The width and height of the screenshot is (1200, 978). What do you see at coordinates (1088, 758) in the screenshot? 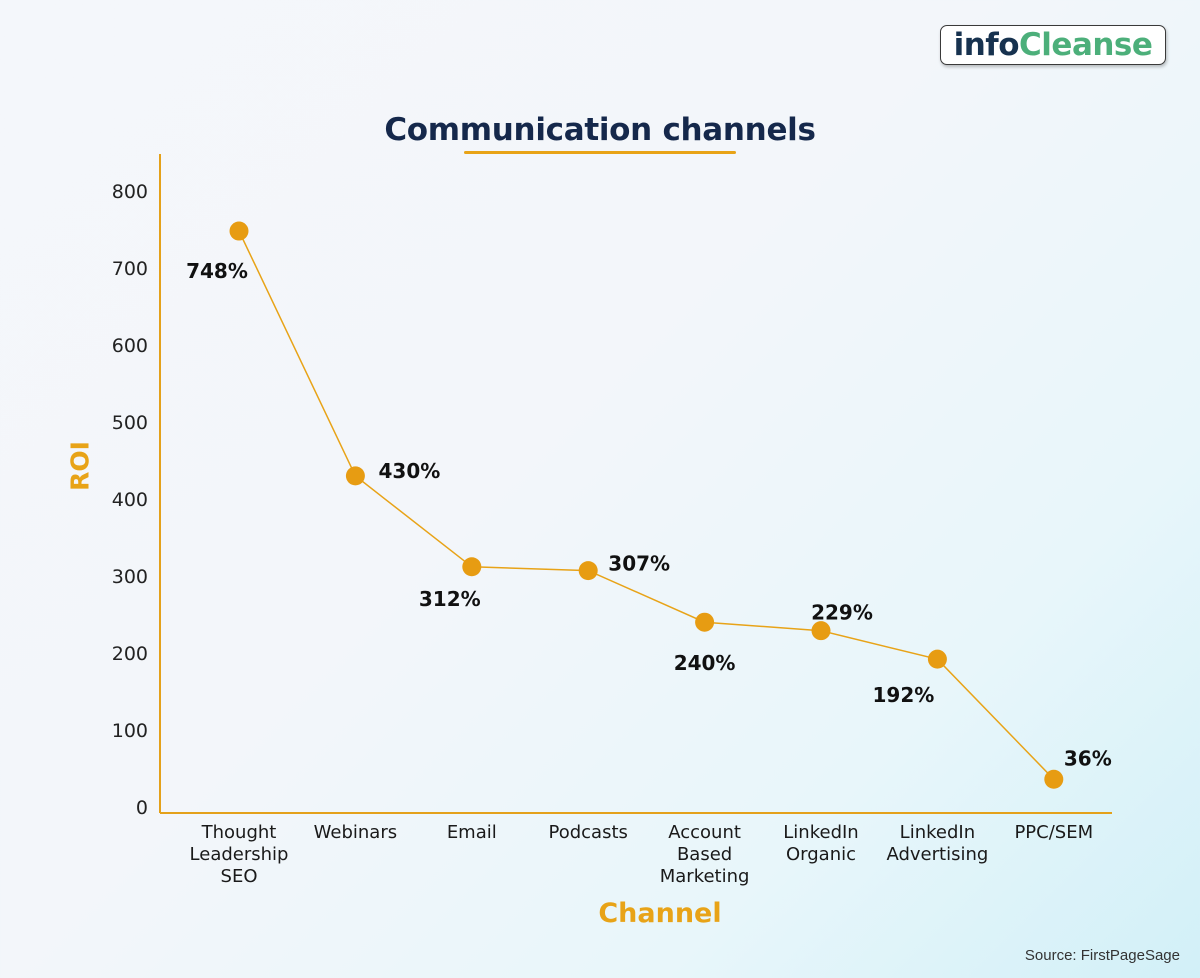
I see `data-label: 36%` at bounding box center [1088, 758].